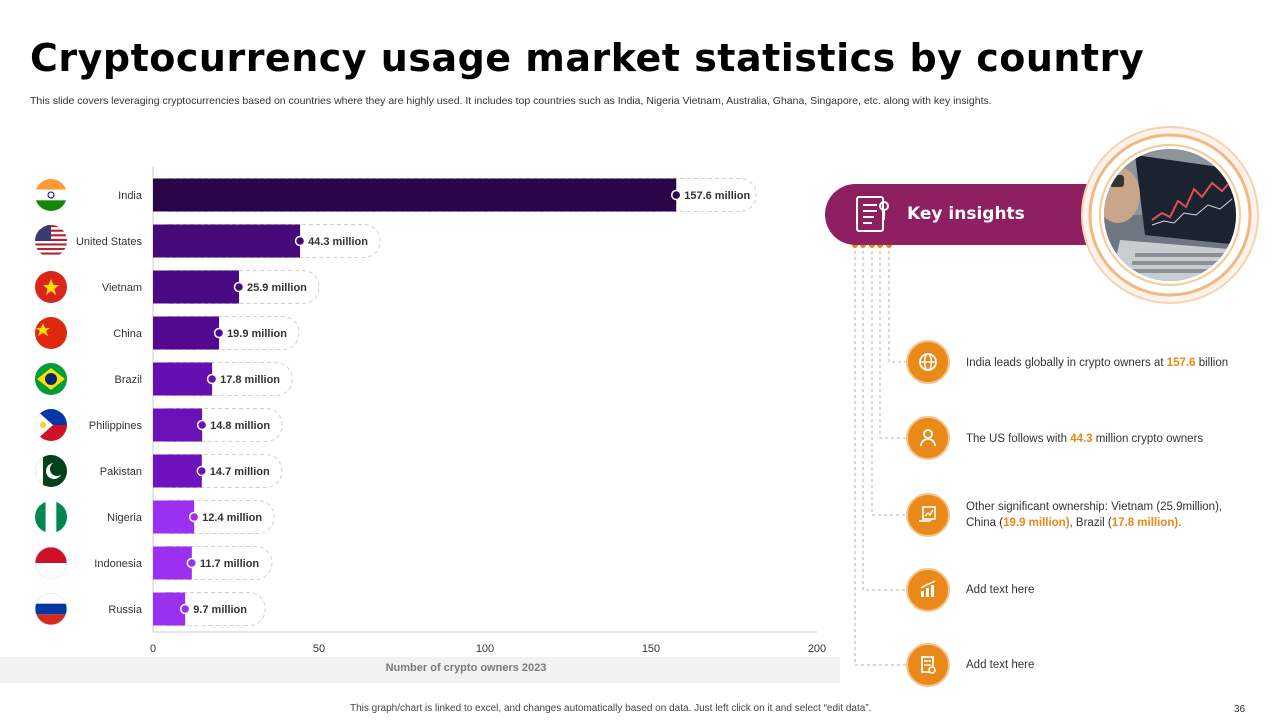  I want to click on data-label: 17.8 million, so click(250, 380).